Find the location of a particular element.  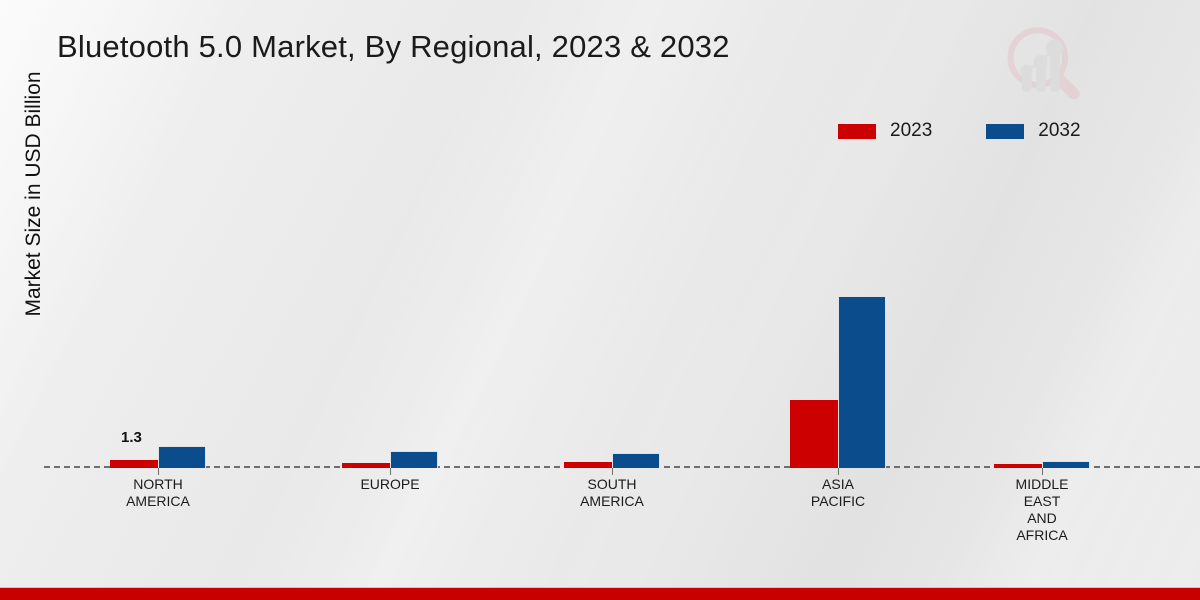

bar-north-america-2023 is located at coordinates (134, 464).